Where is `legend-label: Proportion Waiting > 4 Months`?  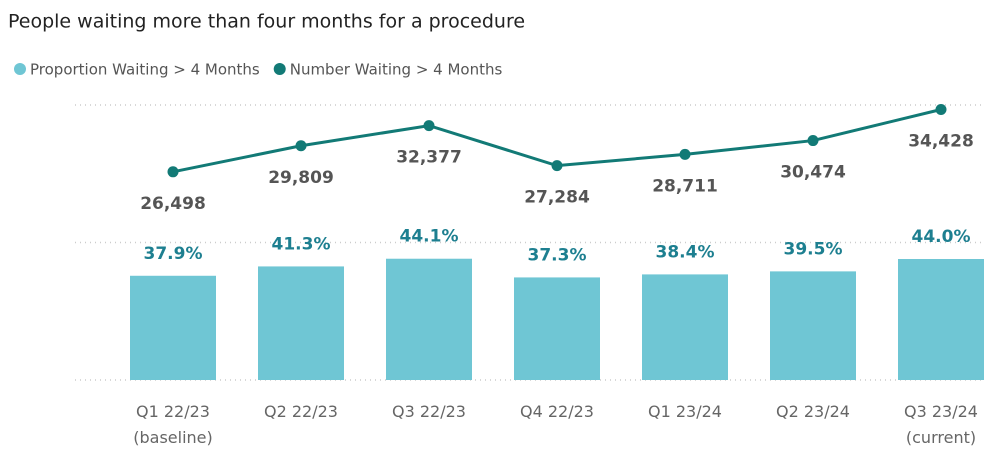
legend-label: Proportion Waiting > 4 Months is located at coordinates (145, 70).